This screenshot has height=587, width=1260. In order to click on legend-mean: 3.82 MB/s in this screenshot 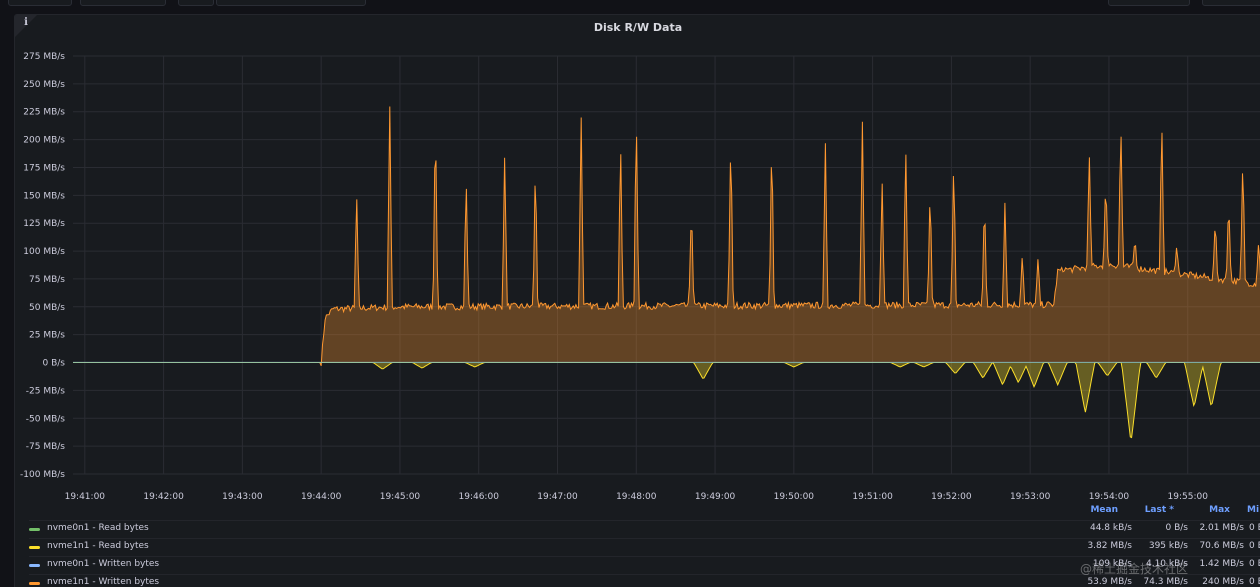, I will do `click(1109, 546)`.